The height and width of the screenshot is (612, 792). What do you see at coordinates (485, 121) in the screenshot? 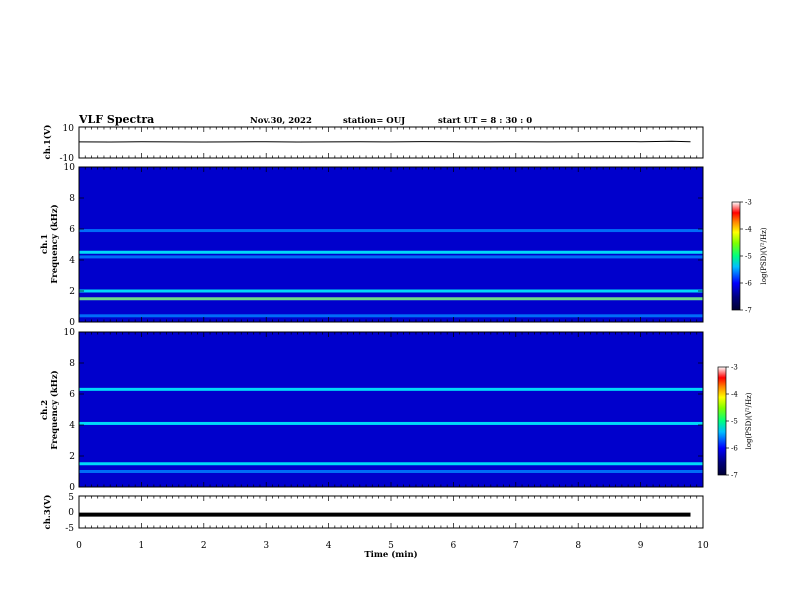
I see `start-time-label: start UT = 8 : 30 : 0` at bounding box center [485, 121].